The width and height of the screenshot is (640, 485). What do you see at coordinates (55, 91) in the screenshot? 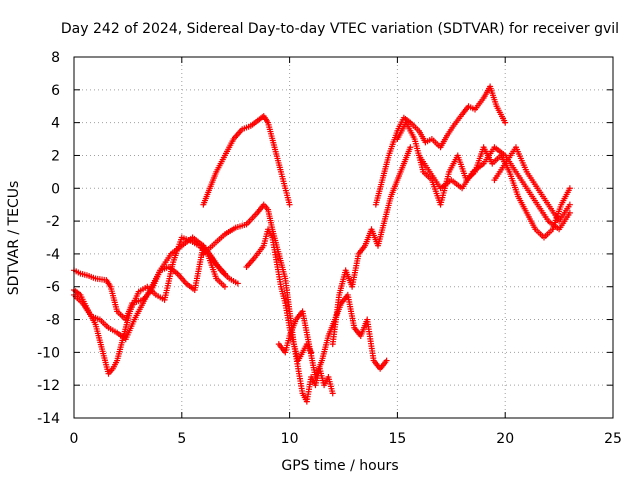
I see `y-tick-label: 6` at bounding box center [55, 91].